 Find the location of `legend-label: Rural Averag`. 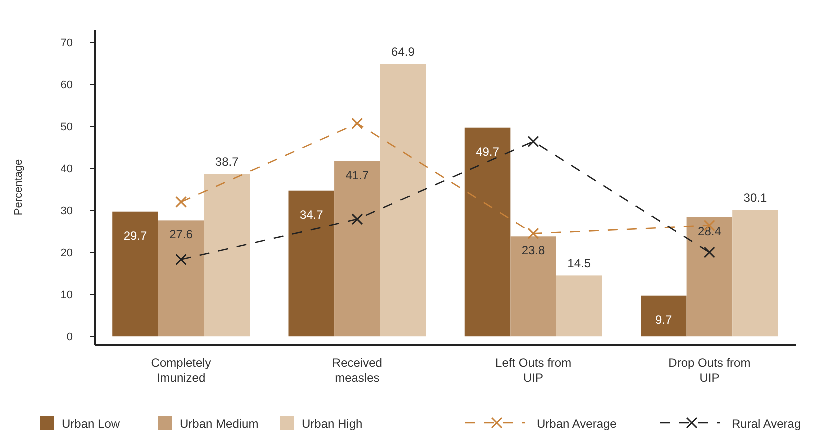

legend-label: Rural Averag is located at coordinates (767, 424).